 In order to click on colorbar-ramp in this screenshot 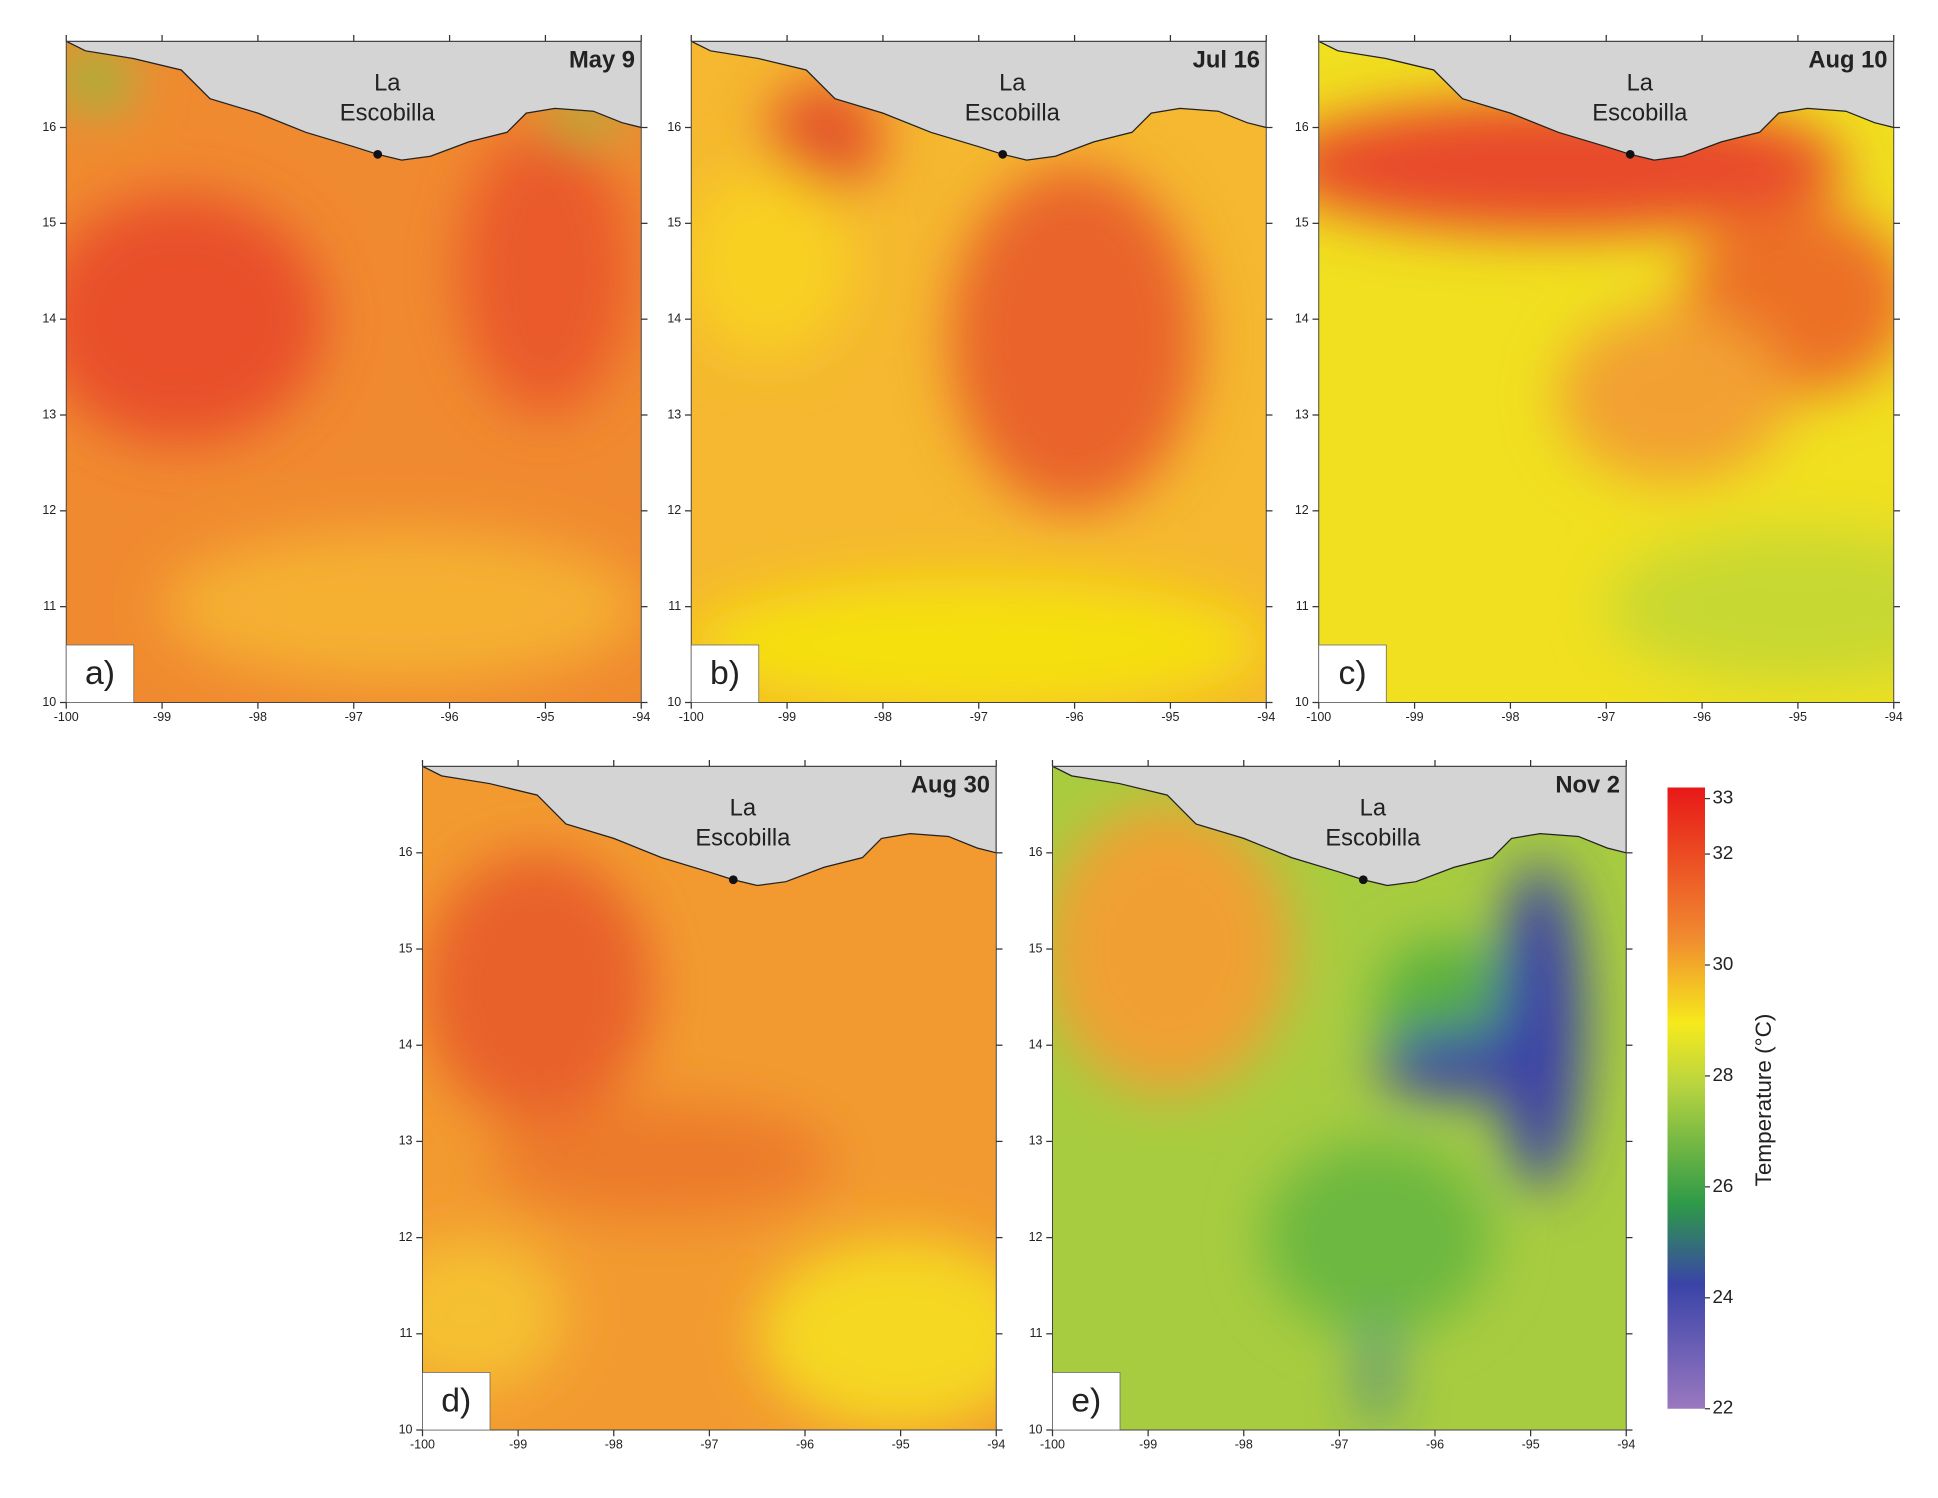, I will do `click(1686, 1098)`.